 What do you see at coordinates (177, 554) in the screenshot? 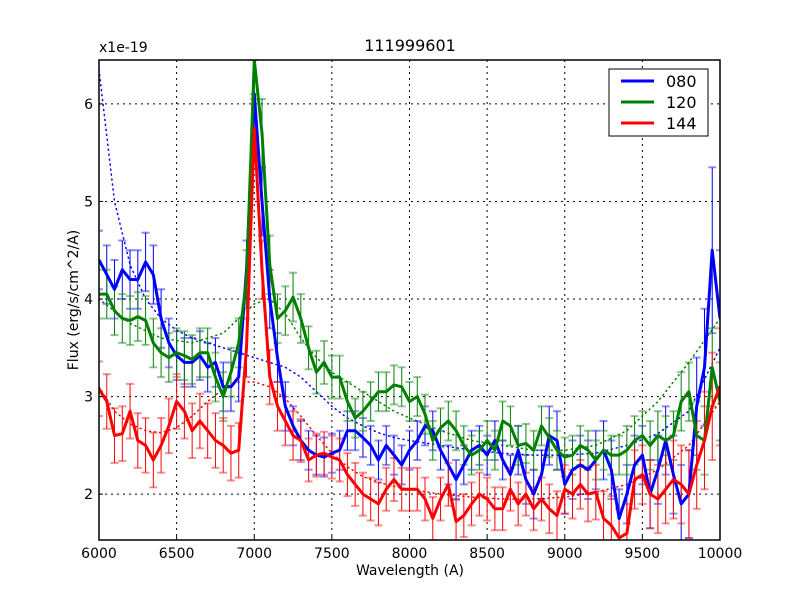
I see `x-tick-label: 6500` at bounding box center [177, 554].